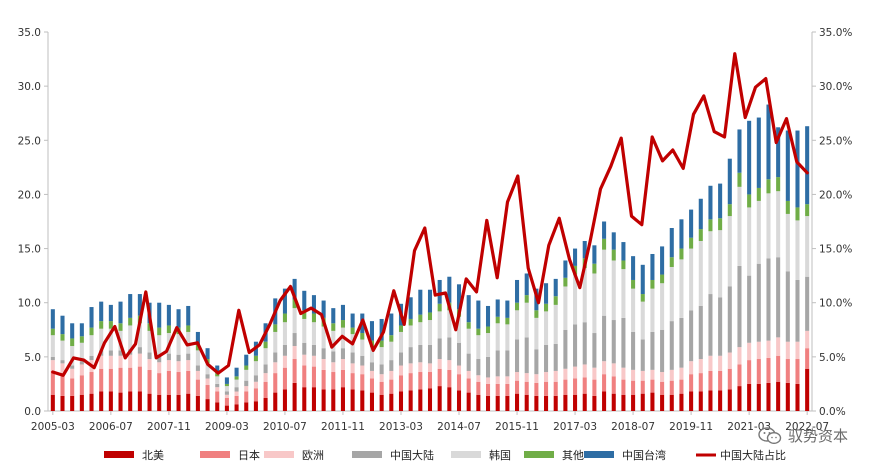 This screenshot has height=476, width=874. I want to click on legend-label: 北美, so click(153, 455).